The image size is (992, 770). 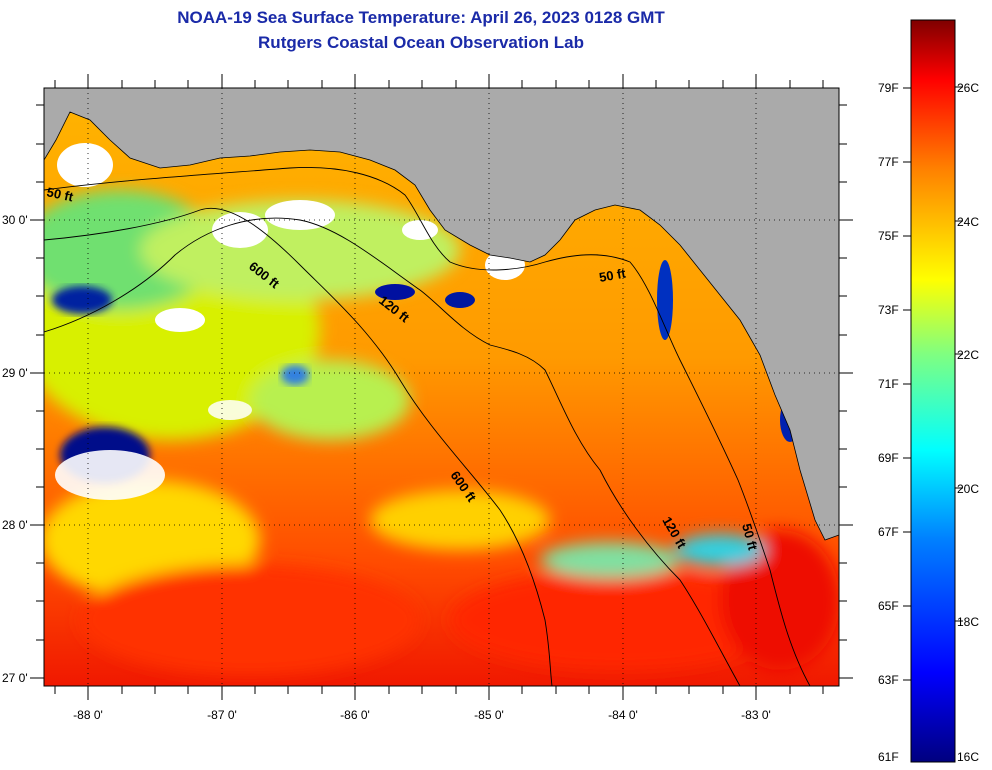 What do you see at coordinates (421, 42) in the screenshot?
I see `map-subtitle: Rutgers Coastal Ocean Observation Lab` at bounding box center [421, 42].